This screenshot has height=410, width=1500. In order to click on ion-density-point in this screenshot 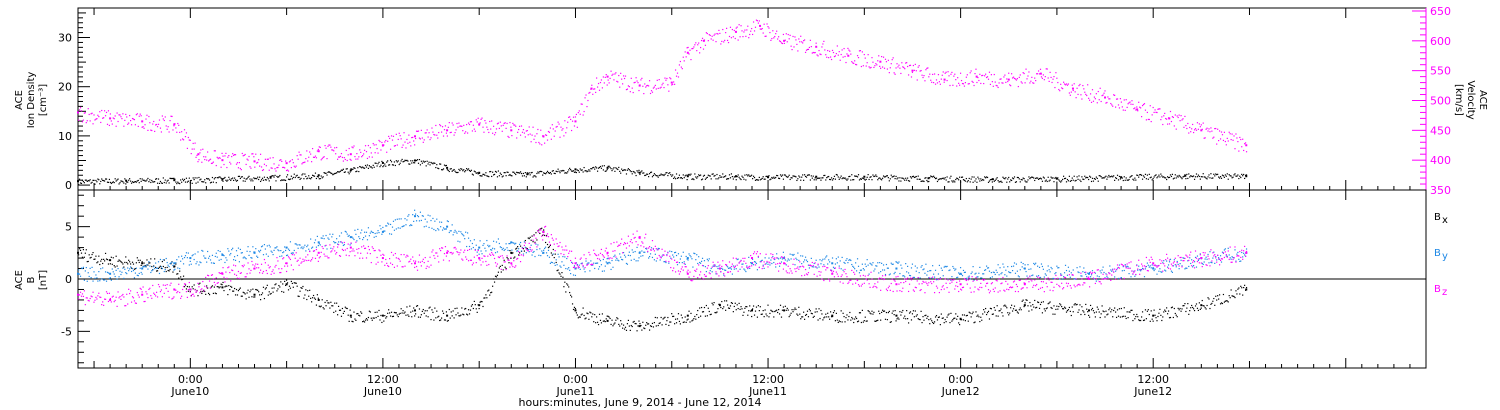, I will do `click(527, 174)`.